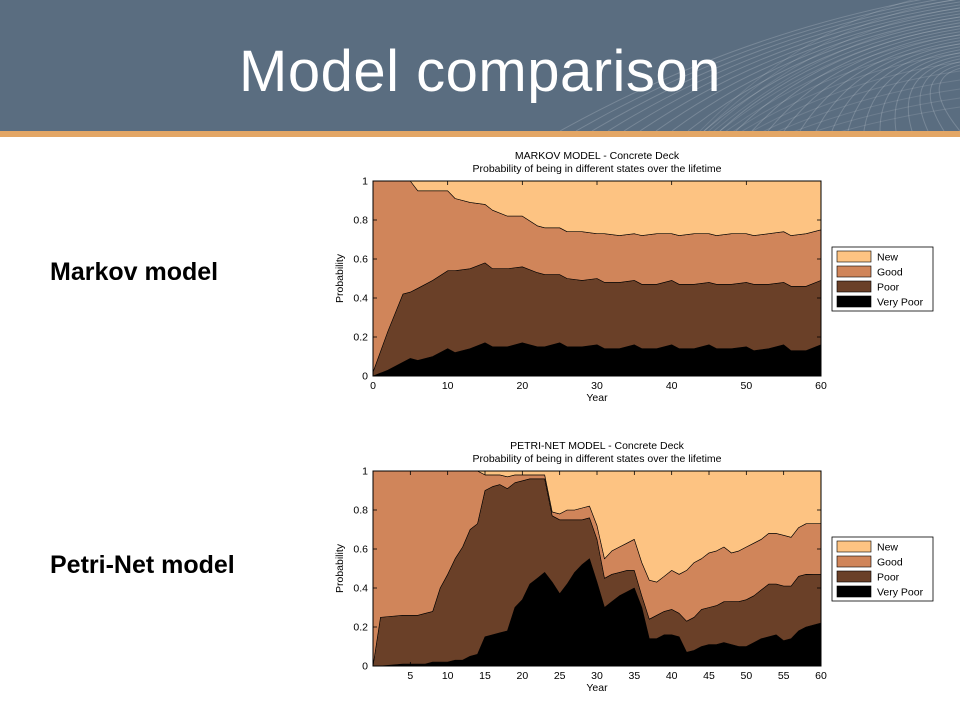 The width and height of the screenshot is (960, 720). Describe the element at coordinates (485, 676) in the screenshot. I see `petri-x-tick-label: 15` at that location.